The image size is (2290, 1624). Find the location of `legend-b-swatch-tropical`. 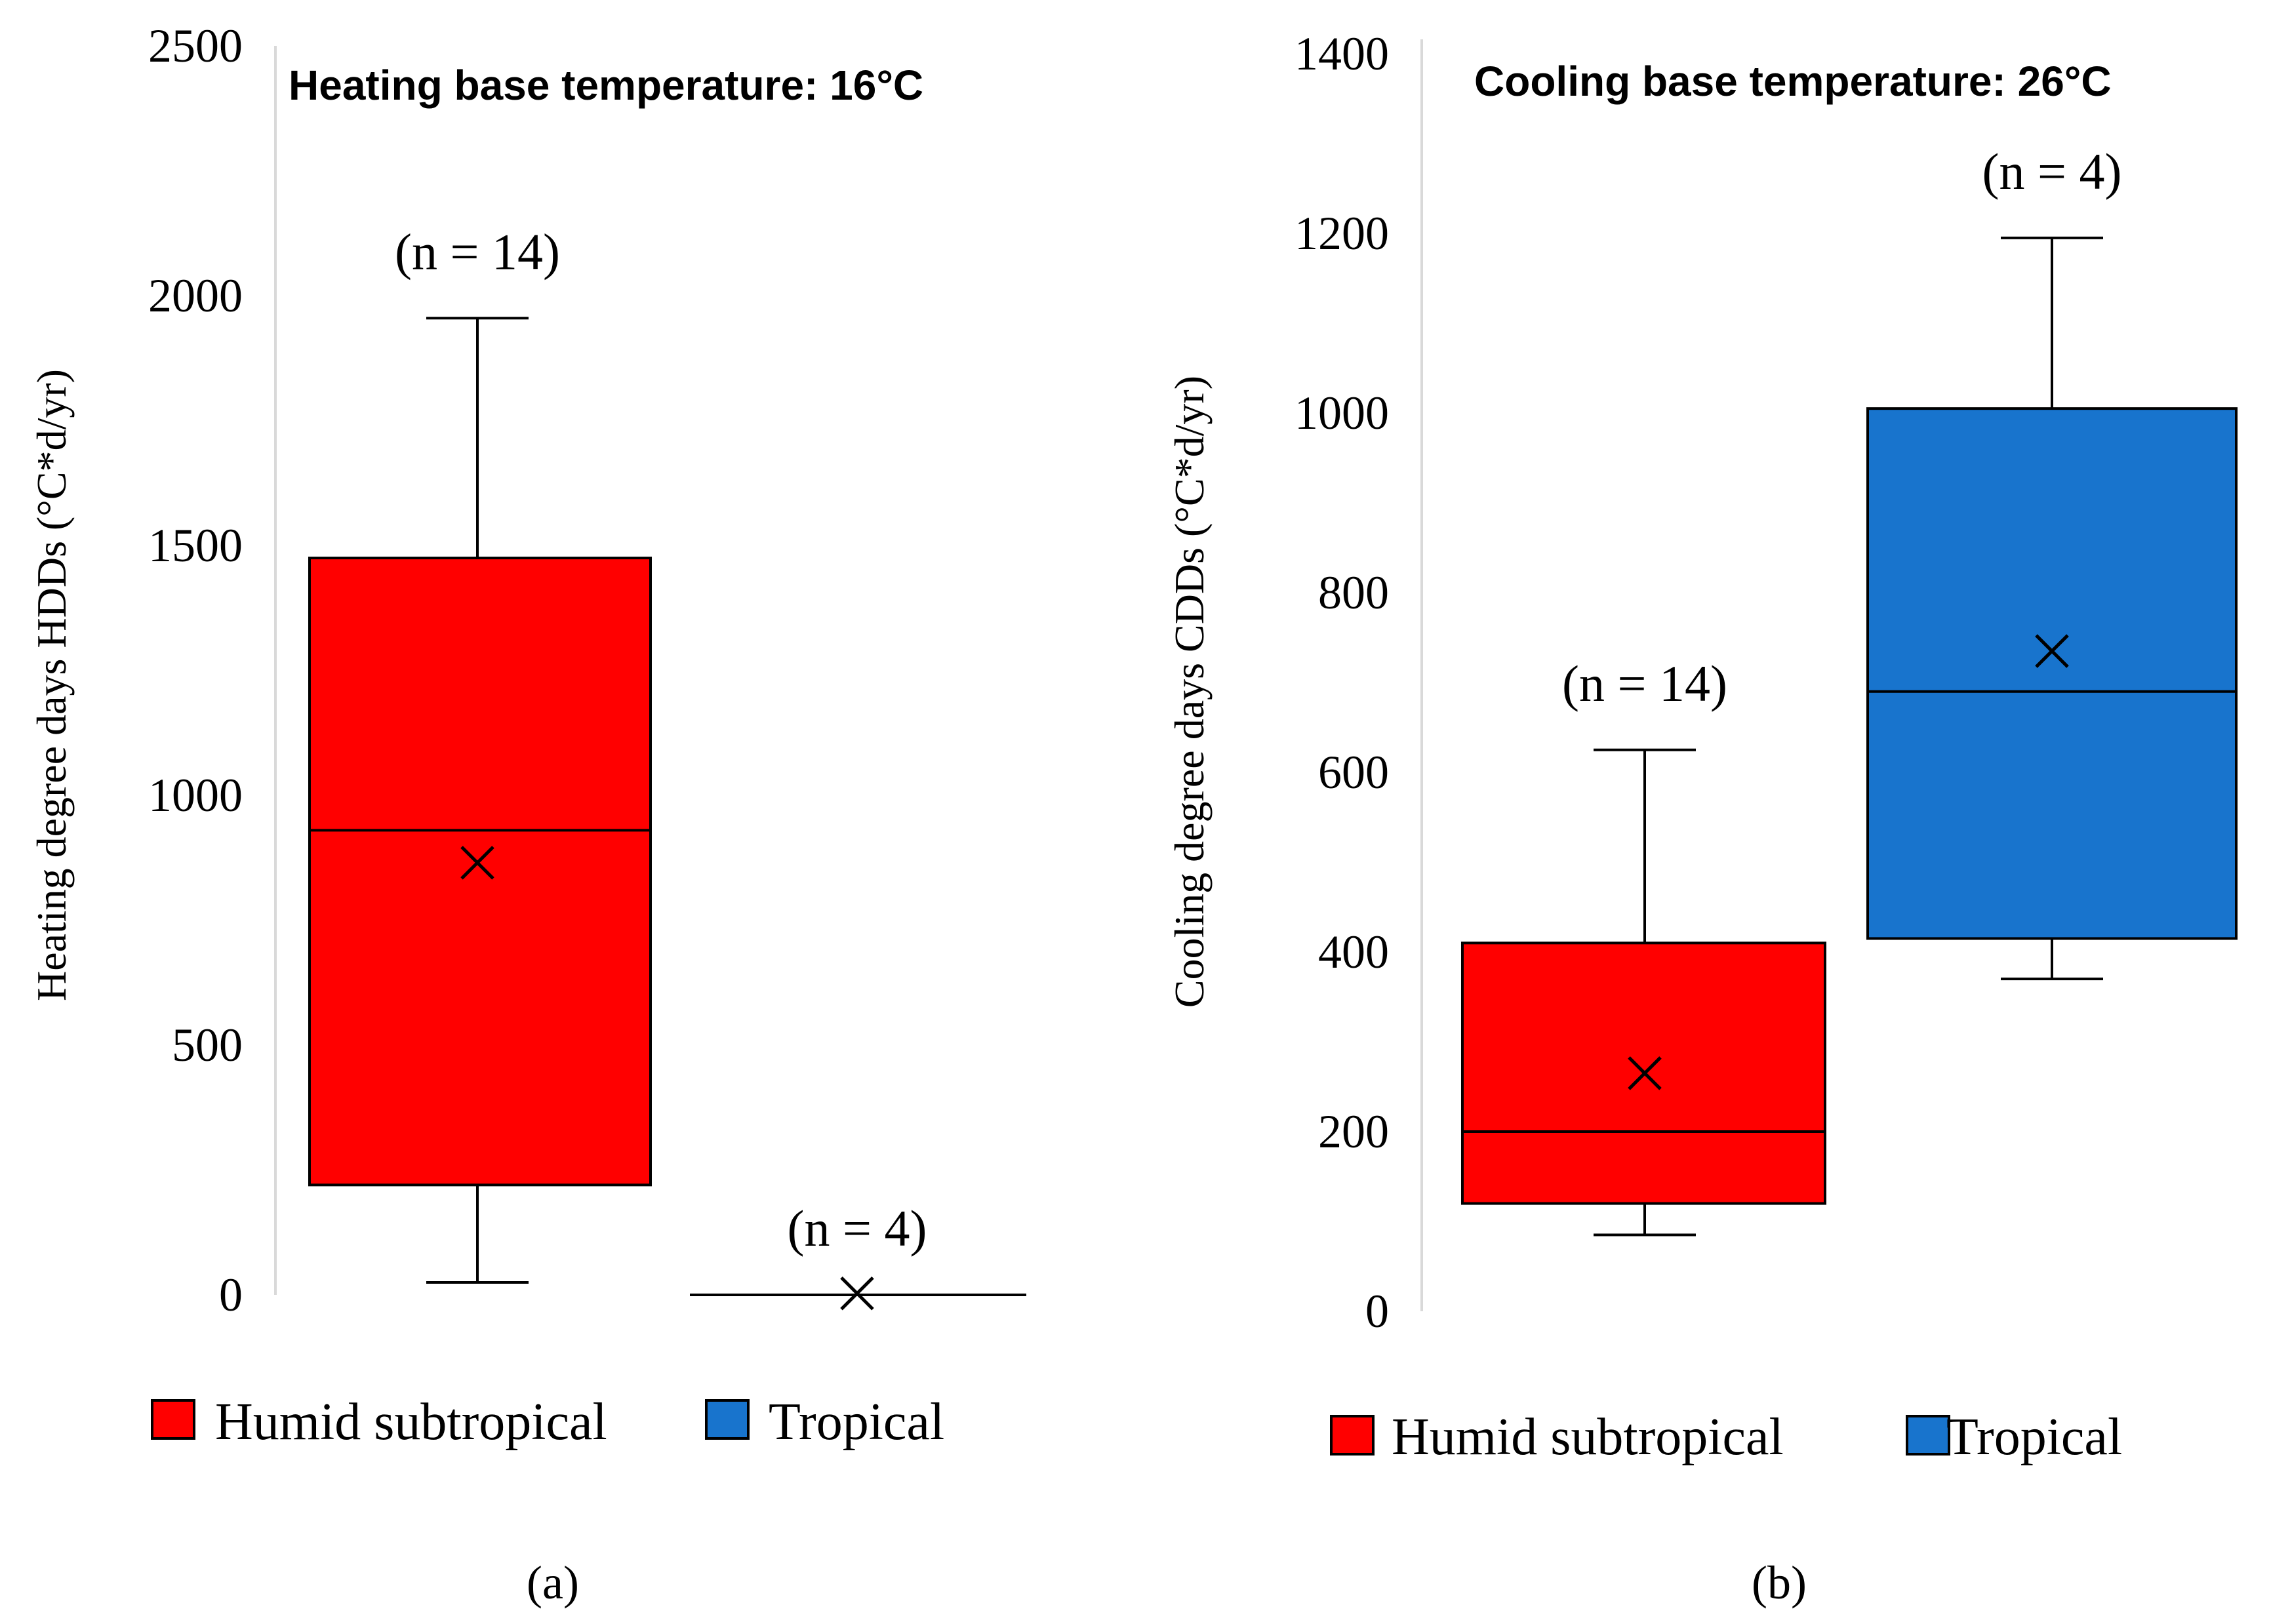

legend-b-swatch-tropical is located at coordinates (1928, 1435).